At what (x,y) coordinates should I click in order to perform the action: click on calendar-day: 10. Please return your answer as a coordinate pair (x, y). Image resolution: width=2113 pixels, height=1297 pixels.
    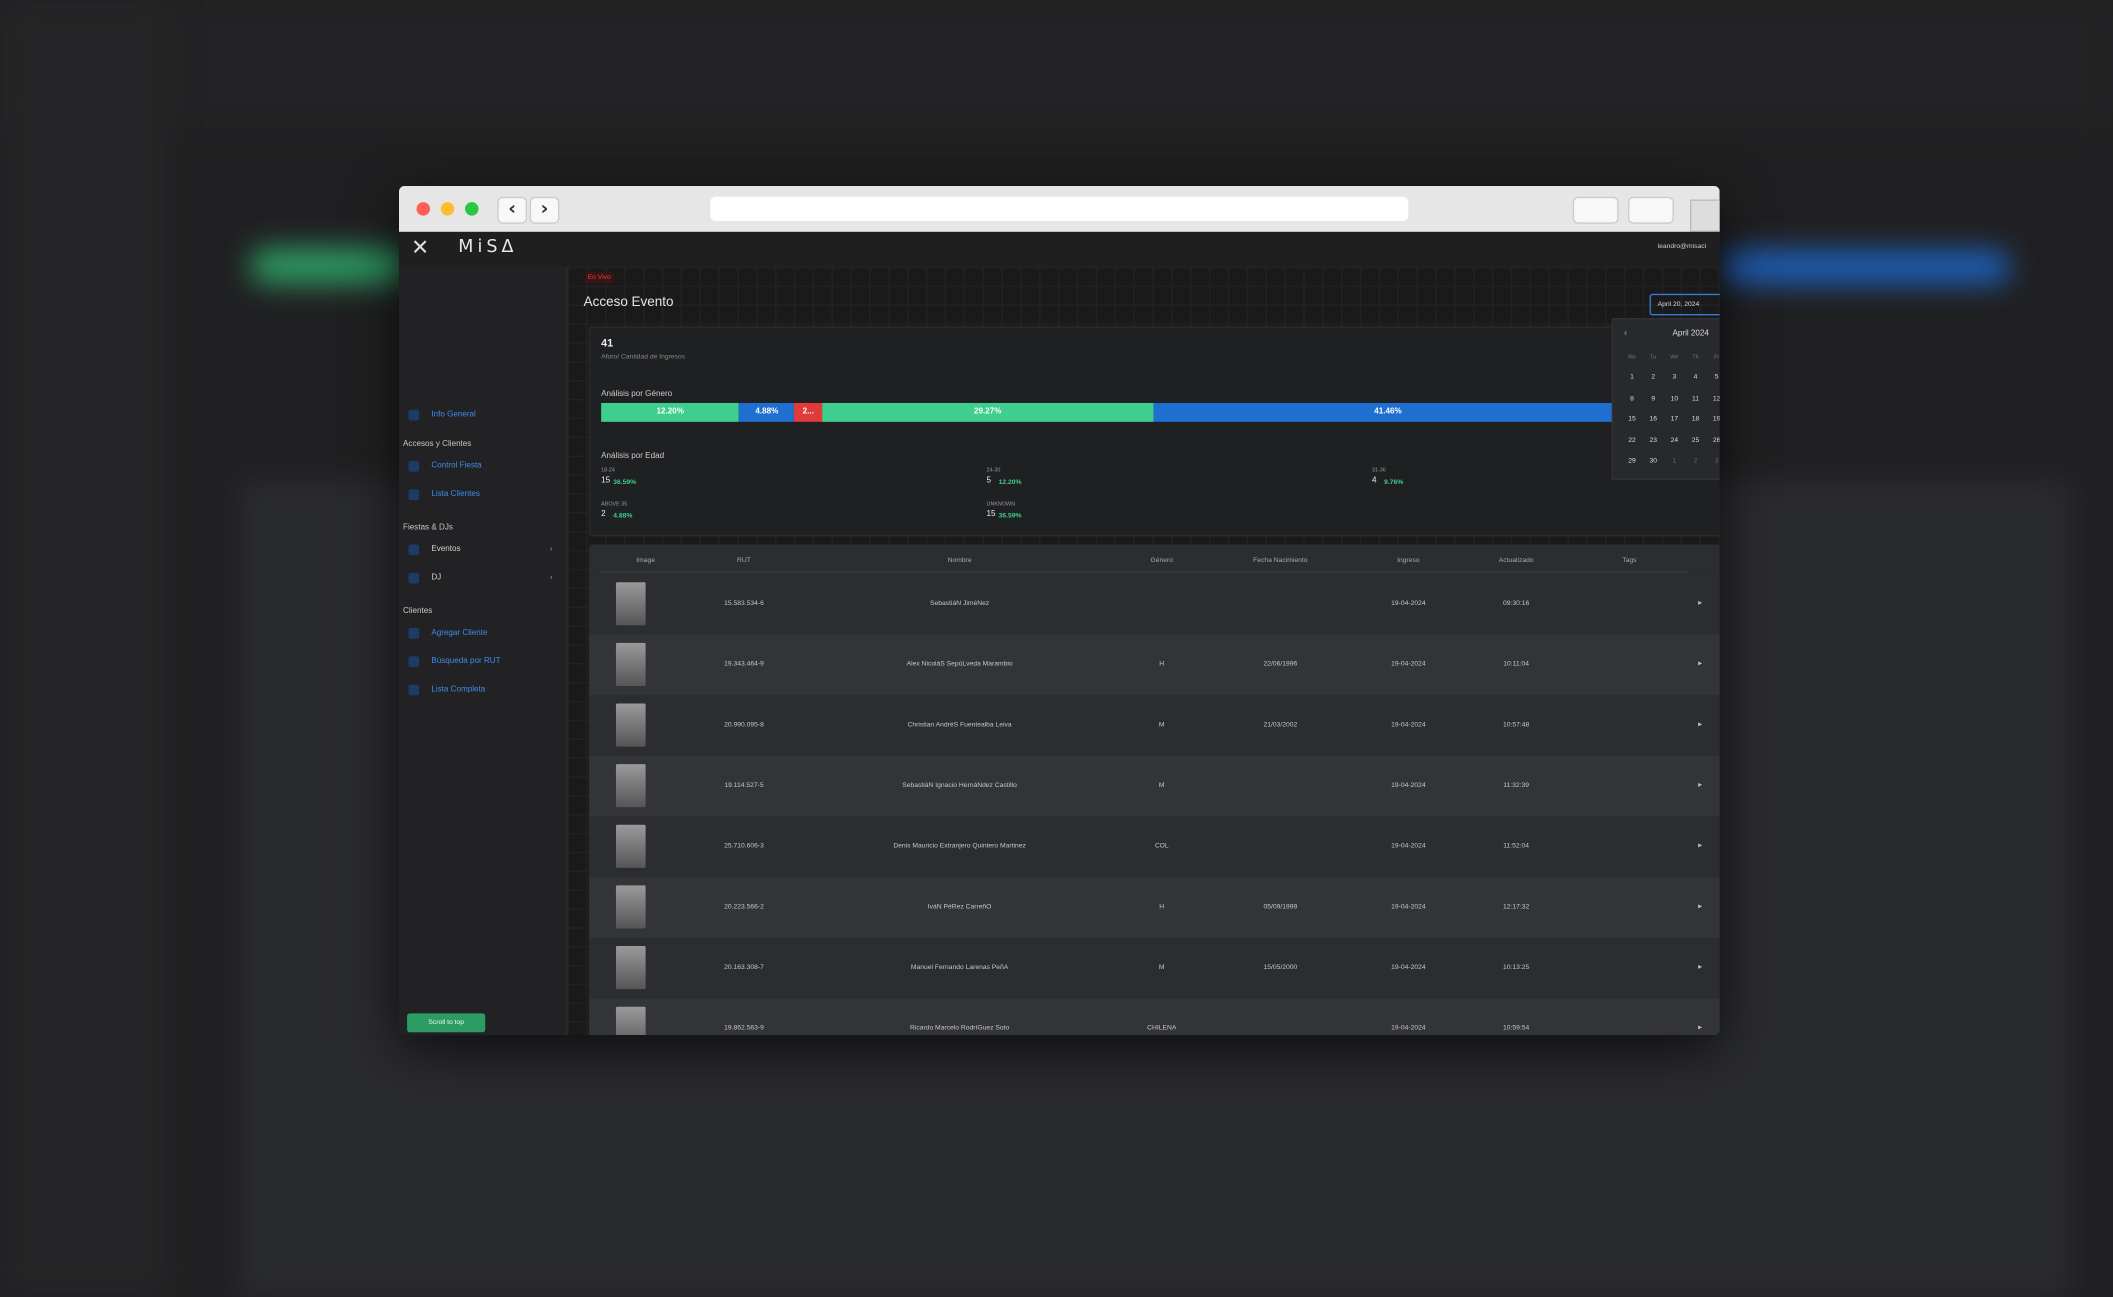
    Looking at the image, I should click on (1674, 398).